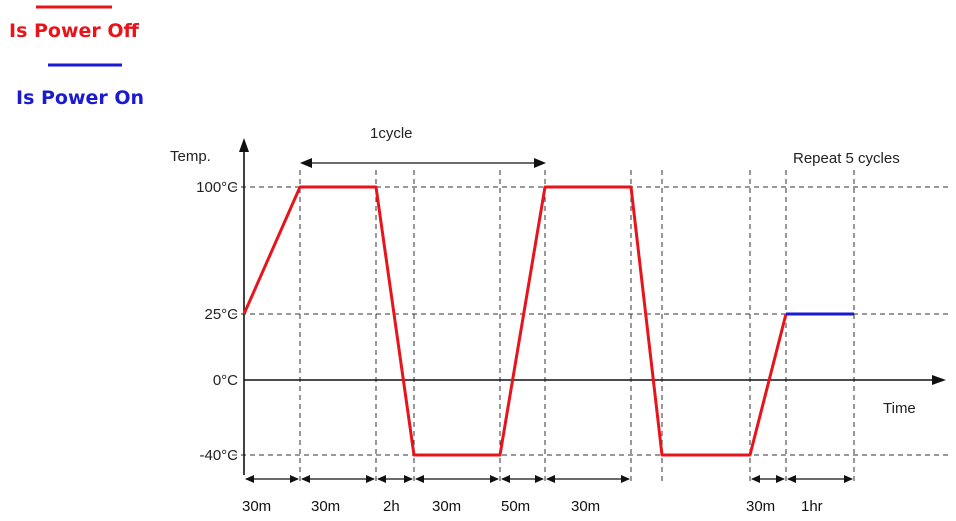 The height and width of the screenshot is (521, 956). I want to click on repeat-label: Repeat 5 cycles, so click(846, 158).